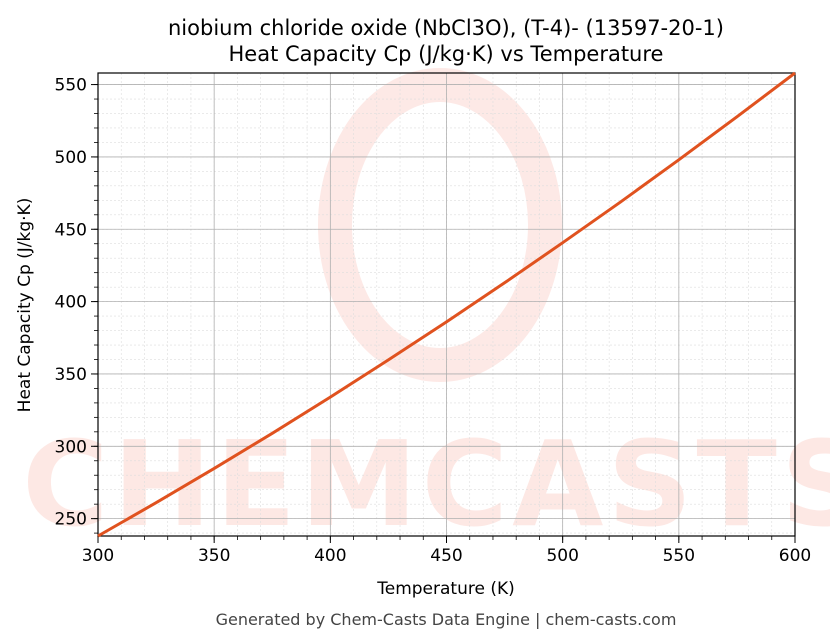 The image size is (830, 644). Describe the element at coordinates (71, 158) in the screenshot. I see `y-tick-label: 500` at that location.